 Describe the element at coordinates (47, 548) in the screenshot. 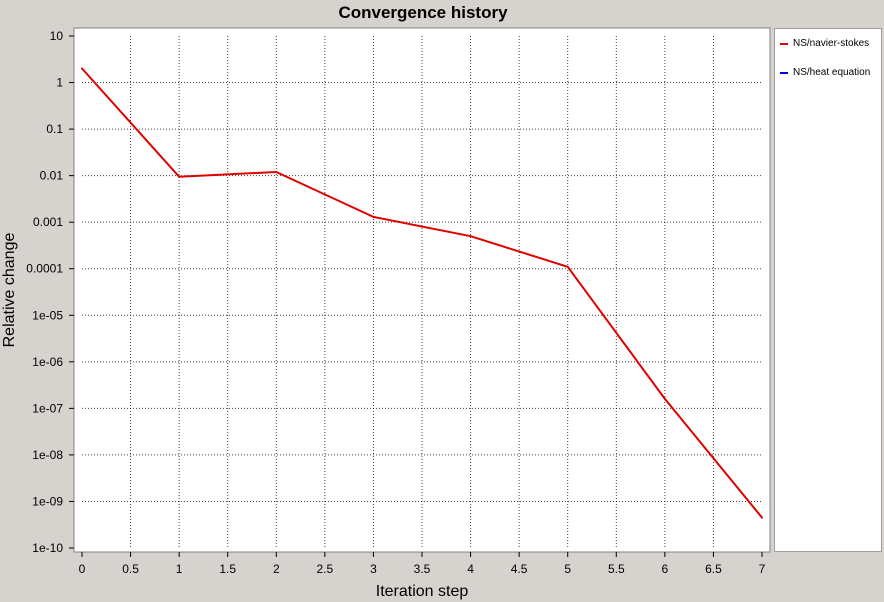

I see `y-tick-label: 1e-10` at that location.